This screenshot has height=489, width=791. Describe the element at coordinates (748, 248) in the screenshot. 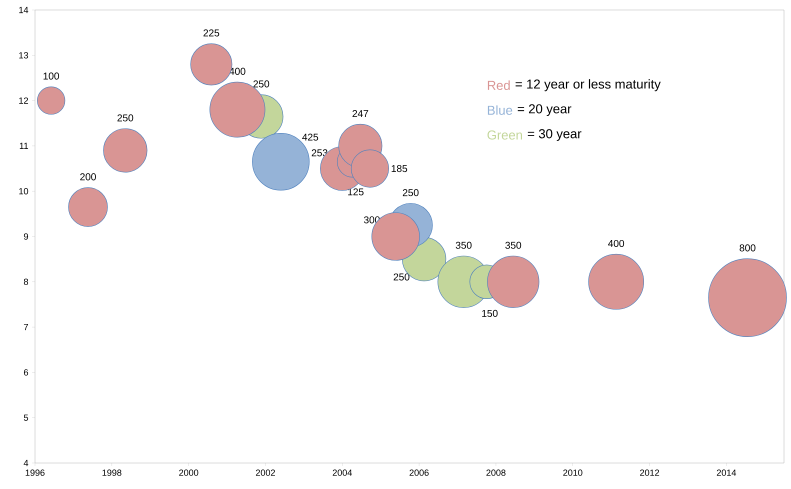

I see `data-label: 800` at that location.